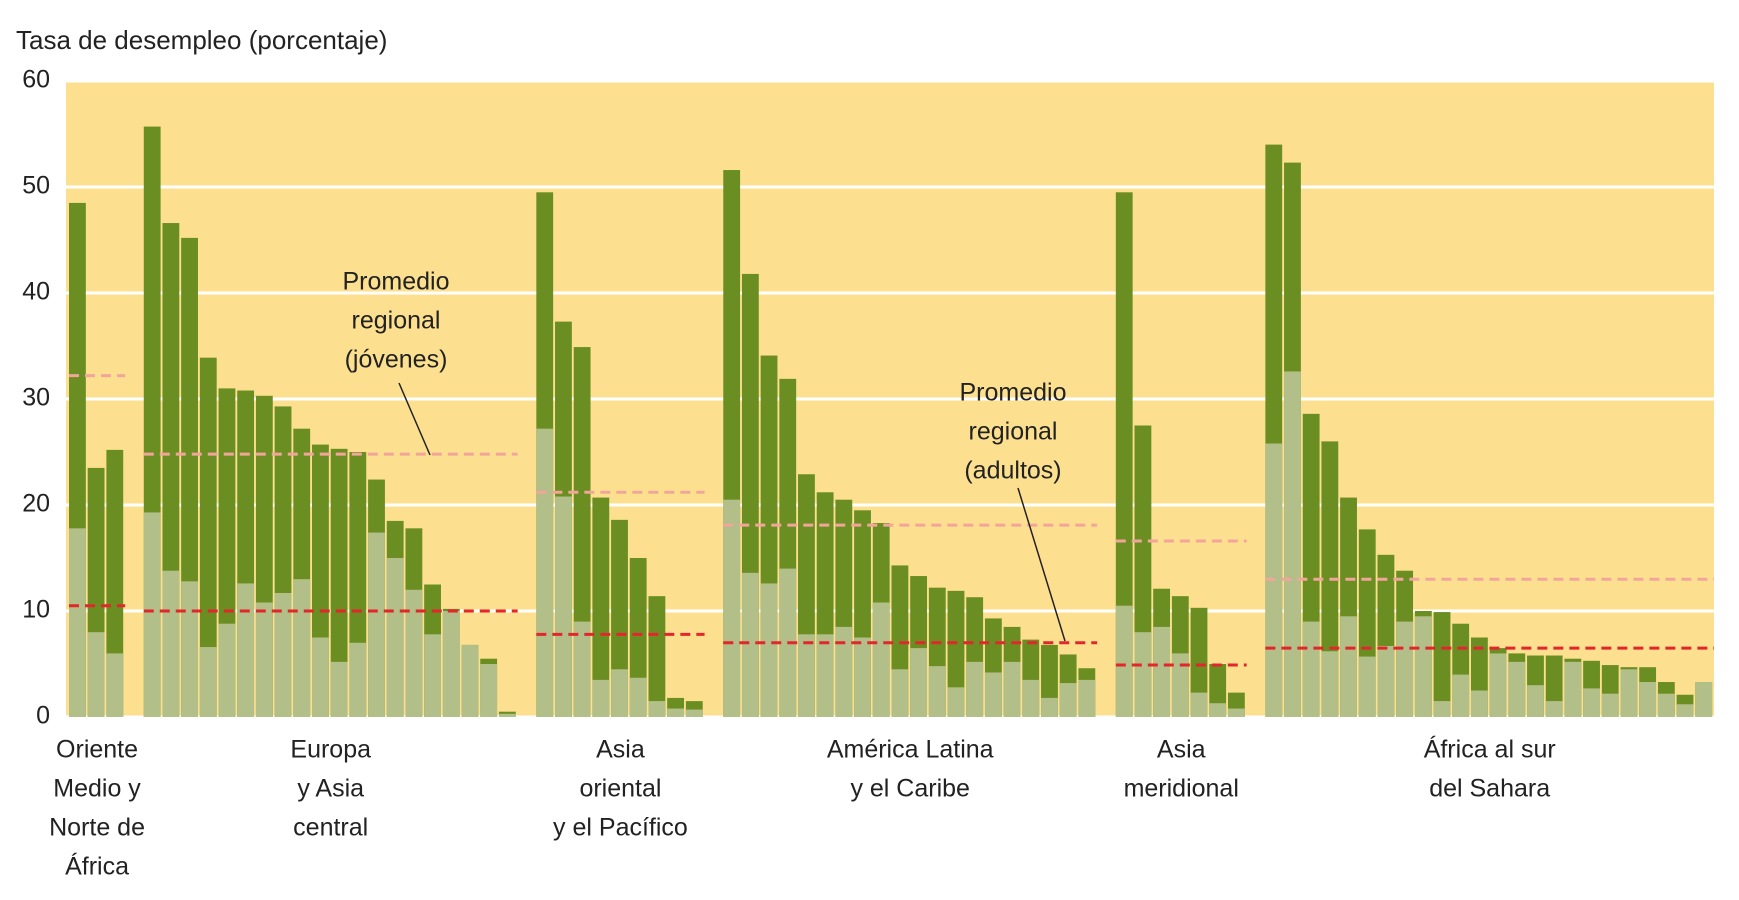 This screenshot has height=900, width=1739. Describe the element at coordinates (910, 750) in the screenshot. I see `group-label: América Latina` at that location.